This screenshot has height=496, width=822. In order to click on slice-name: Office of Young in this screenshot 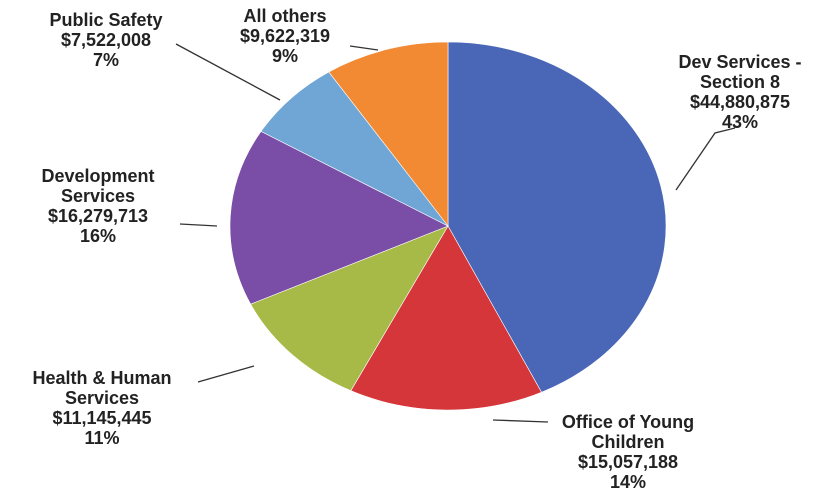, I will do `click(628, 422)`.